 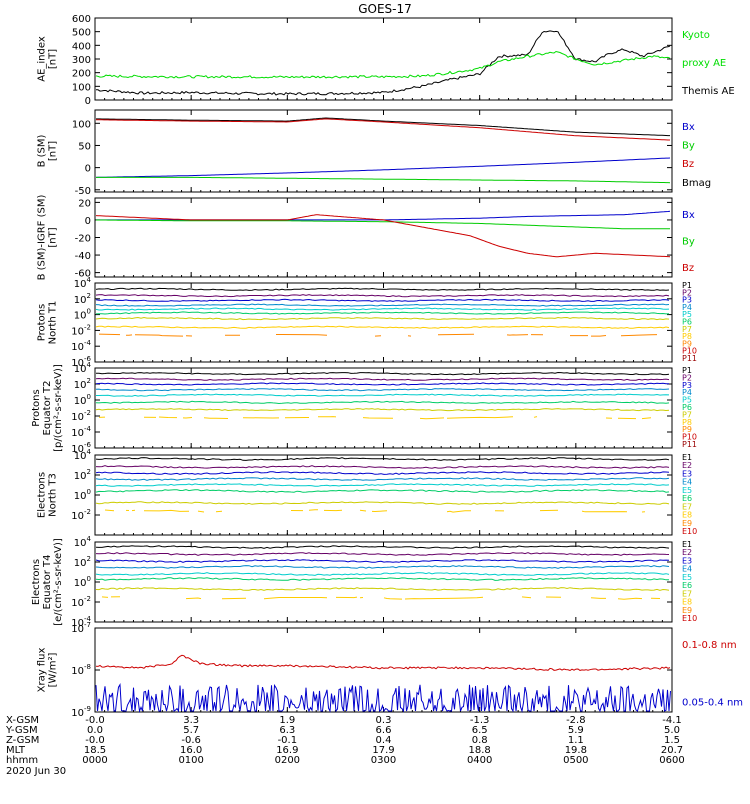 What do you see at coordinates (191, 730) in the screenshot?
I see `x-row-value: 5.7` at bounding box center [191, 730].